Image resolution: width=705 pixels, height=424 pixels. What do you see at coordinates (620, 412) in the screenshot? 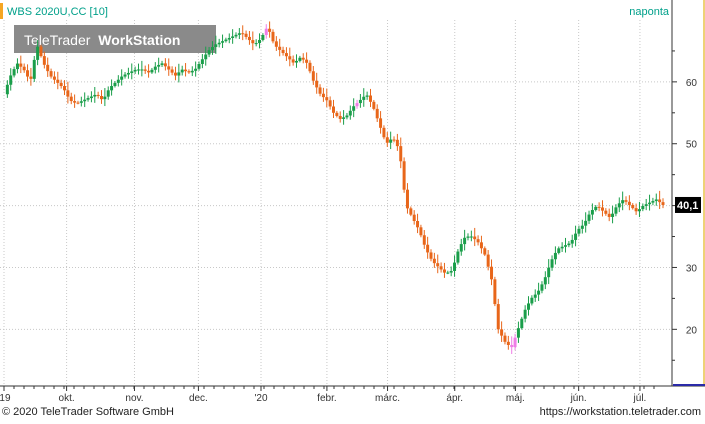
I see `source-link: https://workstation.teletrader.com` at bounding box center [620, 412].